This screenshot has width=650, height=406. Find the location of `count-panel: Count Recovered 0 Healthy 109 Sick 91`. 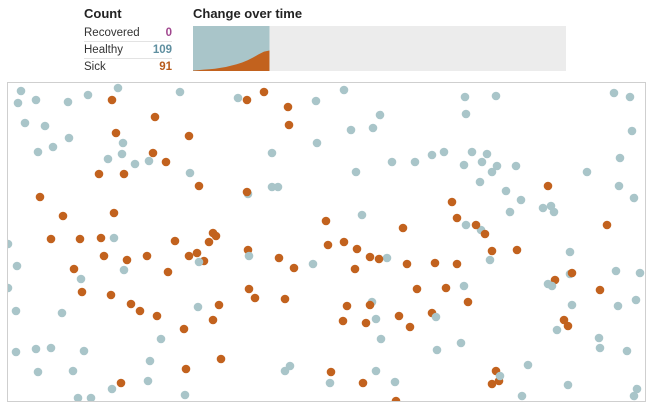

count-panel: Count Recovered 0 Healthy 109 Sick 91 is located at coordinates (128, 40).